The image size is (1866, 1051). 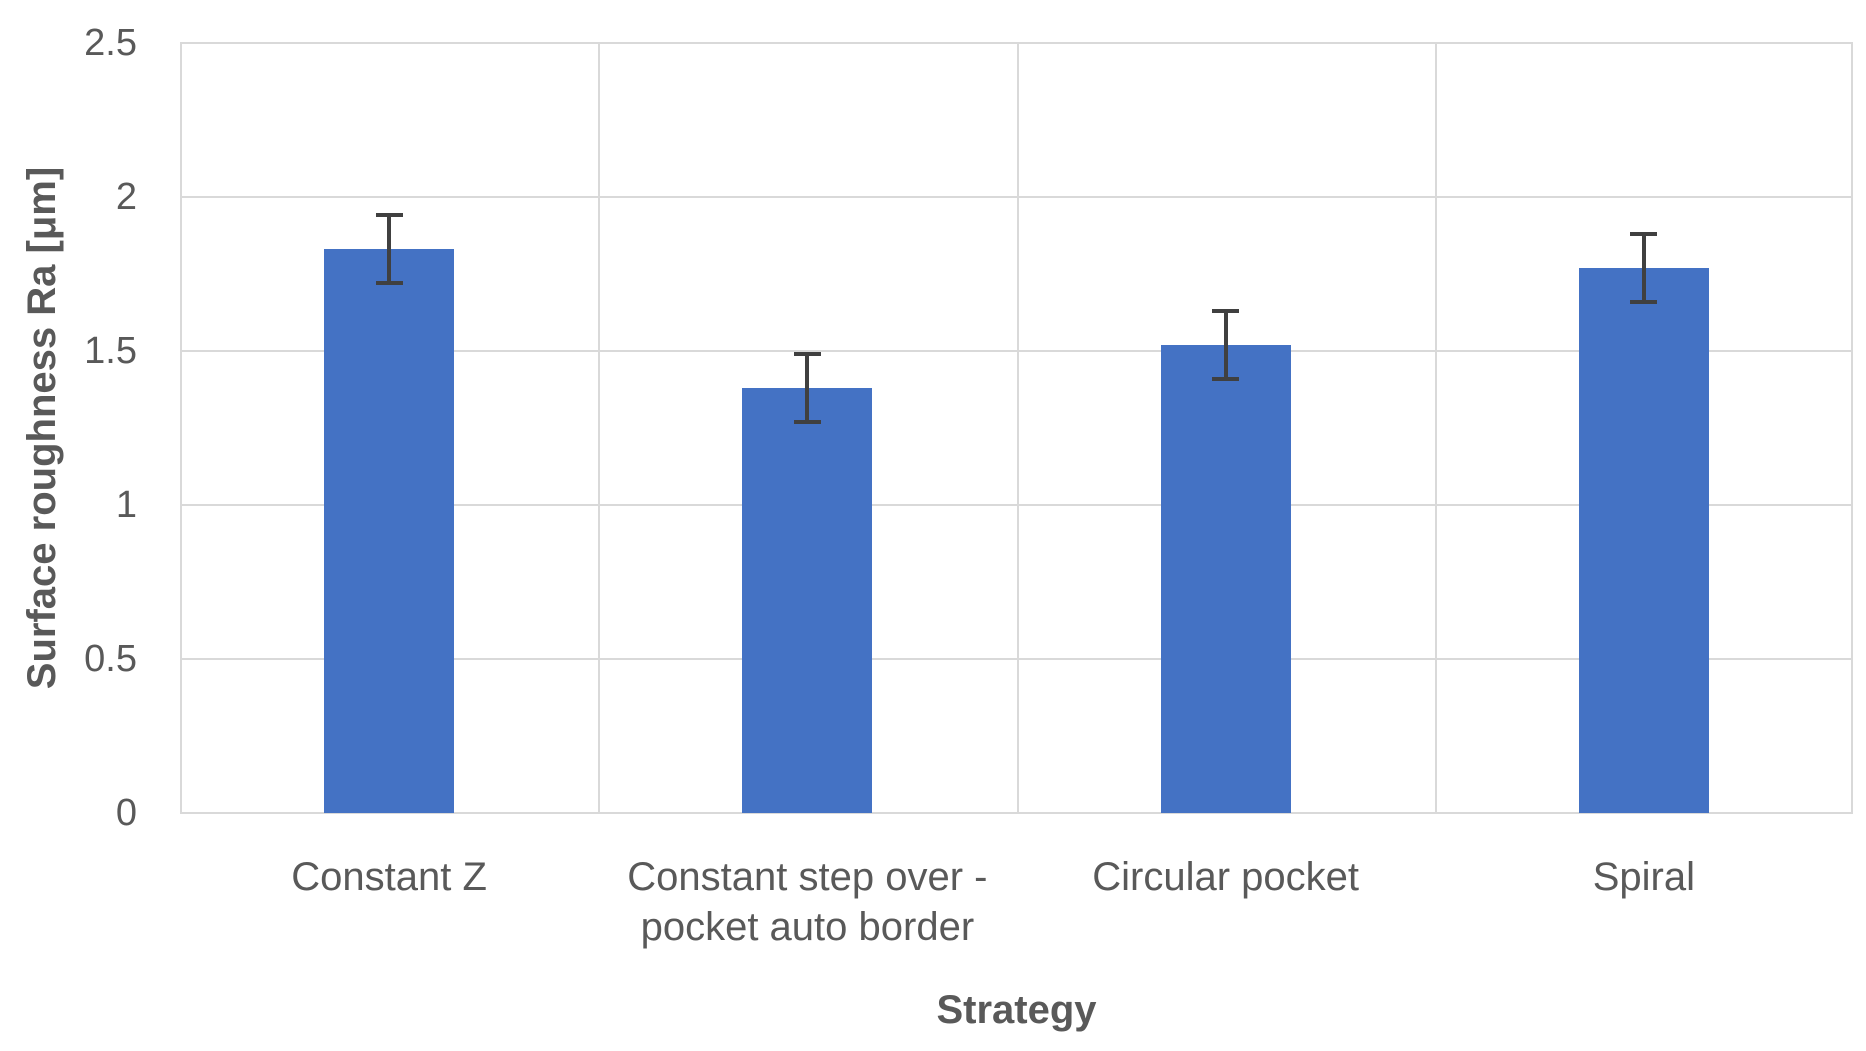 What do you see at coordinates (126, 197) in the screenshot?
I see `y-axis-tick-label: 2` at bounding box center [126, 197].